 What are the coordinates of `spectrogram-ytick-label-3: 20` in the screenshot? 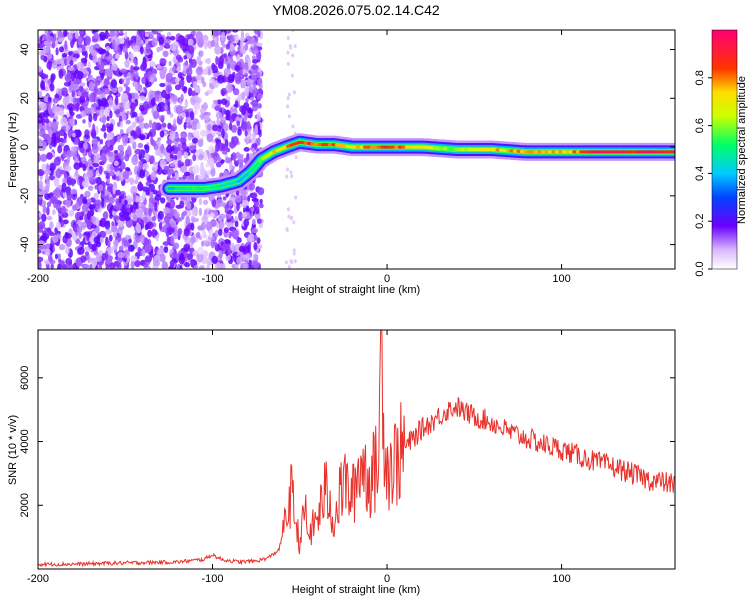 It's located at (25, 98).